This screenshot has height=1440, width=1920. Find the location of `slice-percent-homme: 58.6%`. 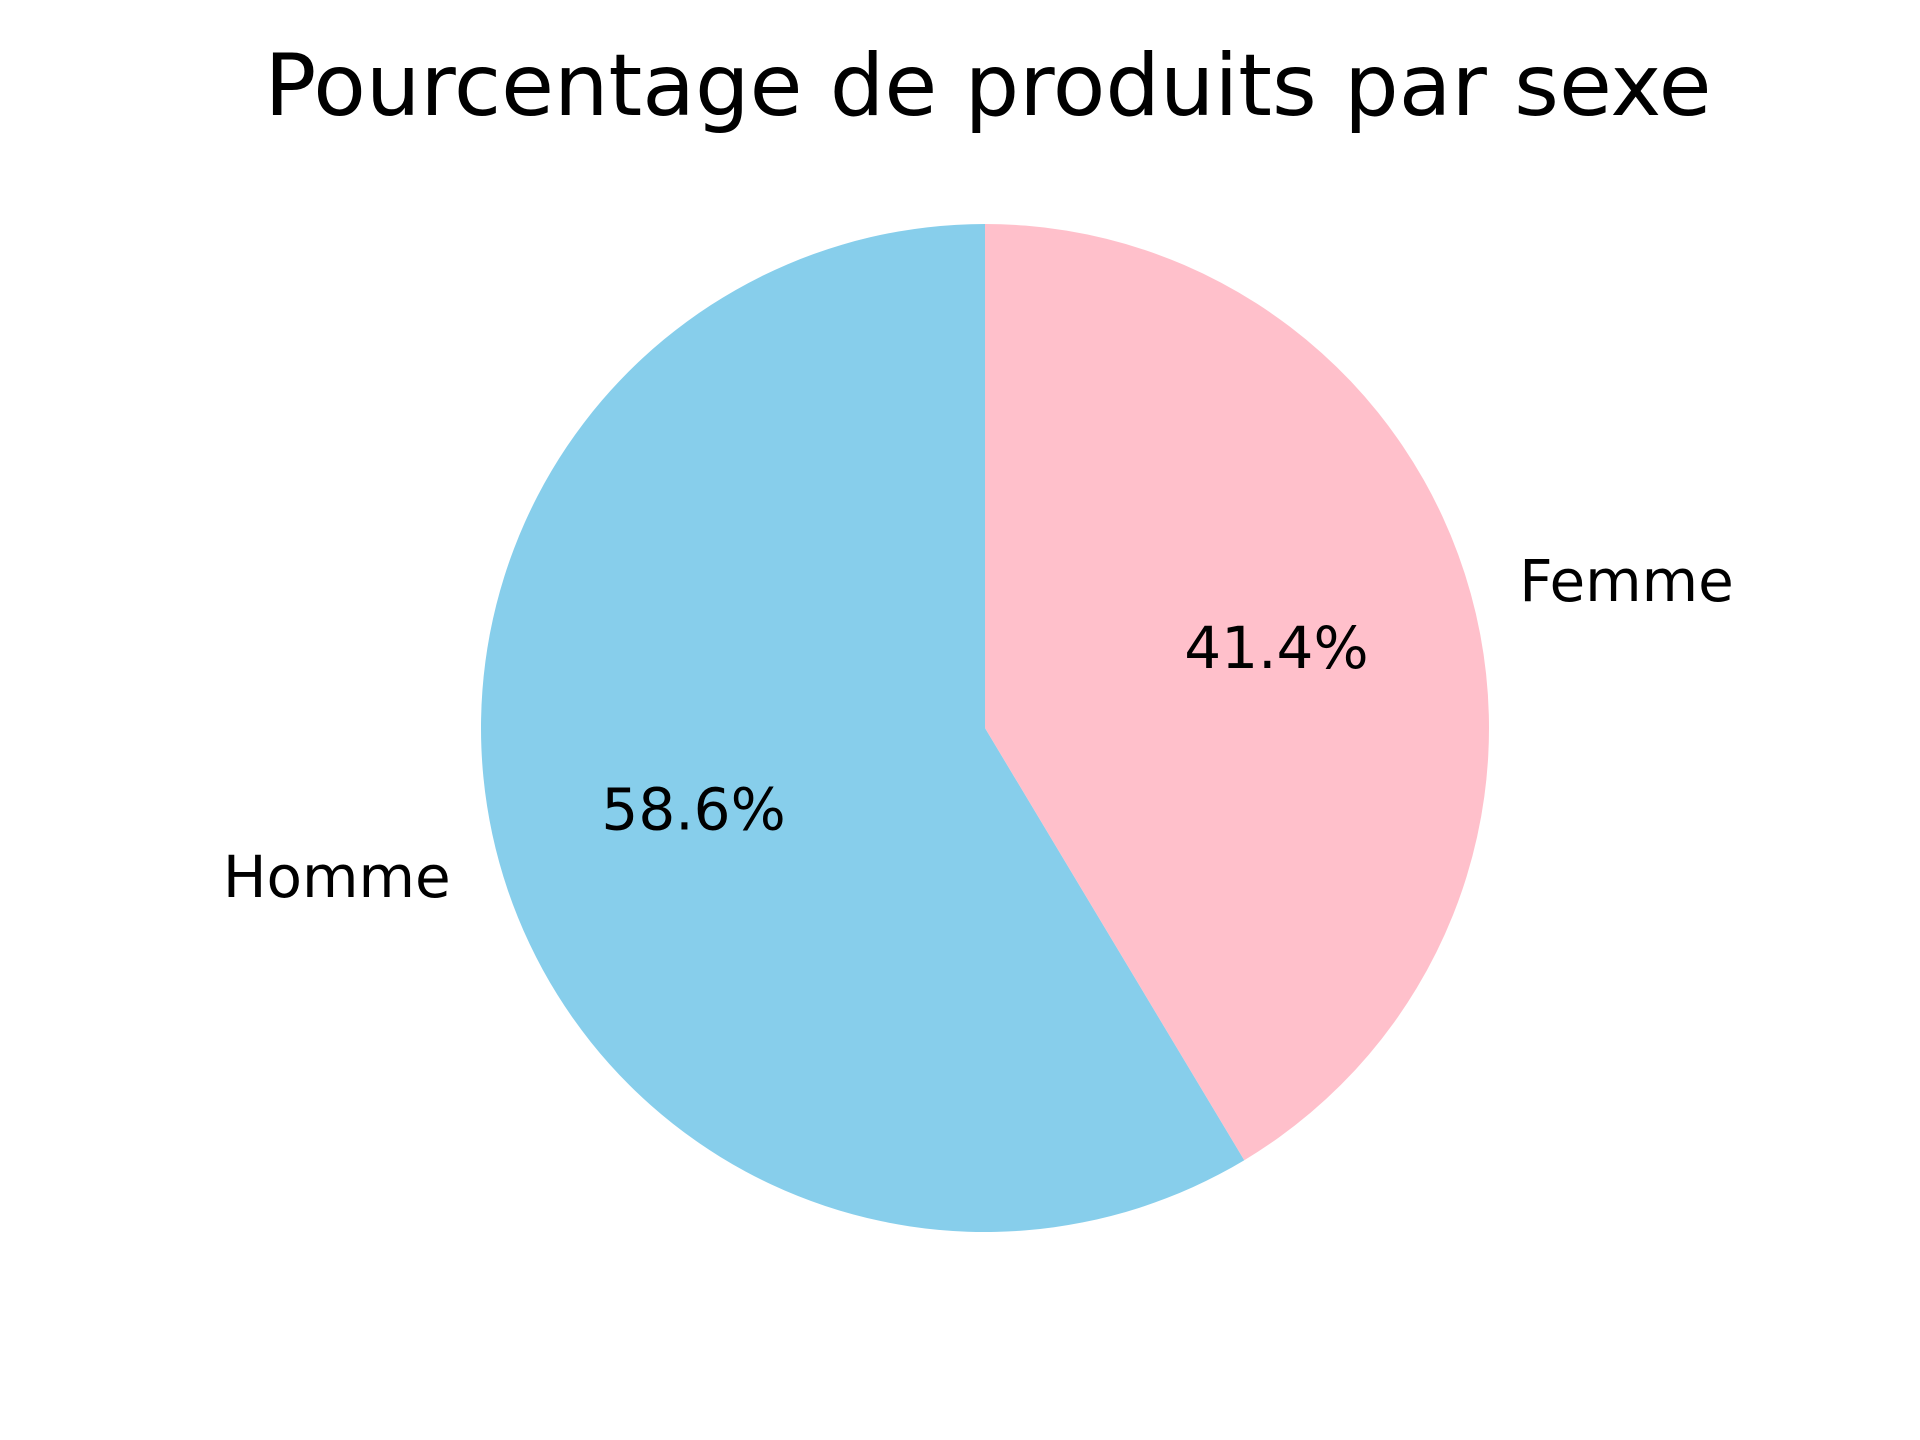

slice-percent-homme: 58.6% is located at coordinates (693, 810).